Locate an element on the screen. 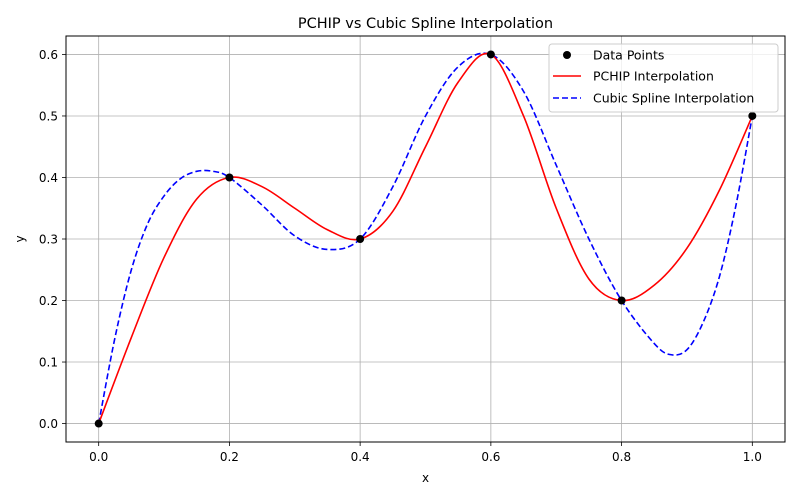 The height and width of the screenshot is (500, 800). y-tick-label: 0.1 is located at coordinates (48, 362).